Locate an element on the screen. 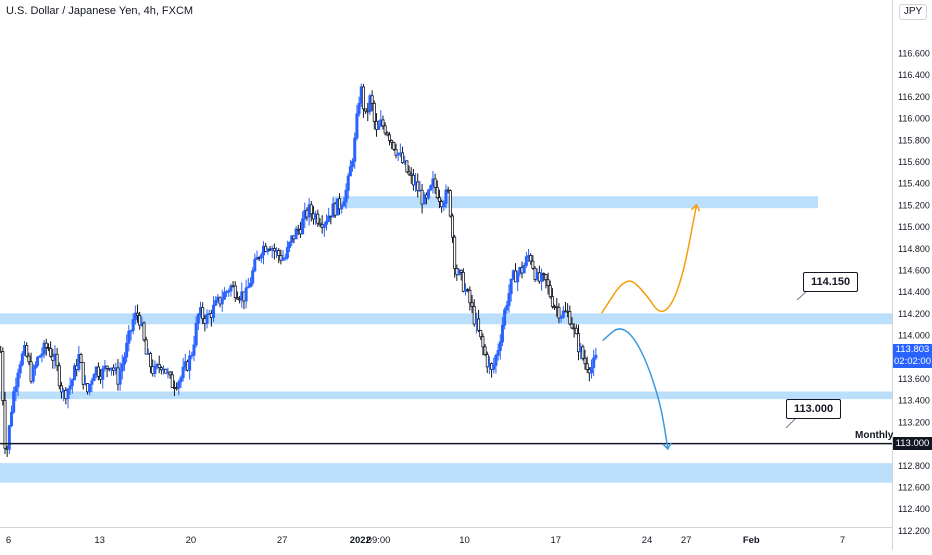 This screenshot has height=555, width=932. price-tick-label: 115.000 is located at coordinates (914, 227).